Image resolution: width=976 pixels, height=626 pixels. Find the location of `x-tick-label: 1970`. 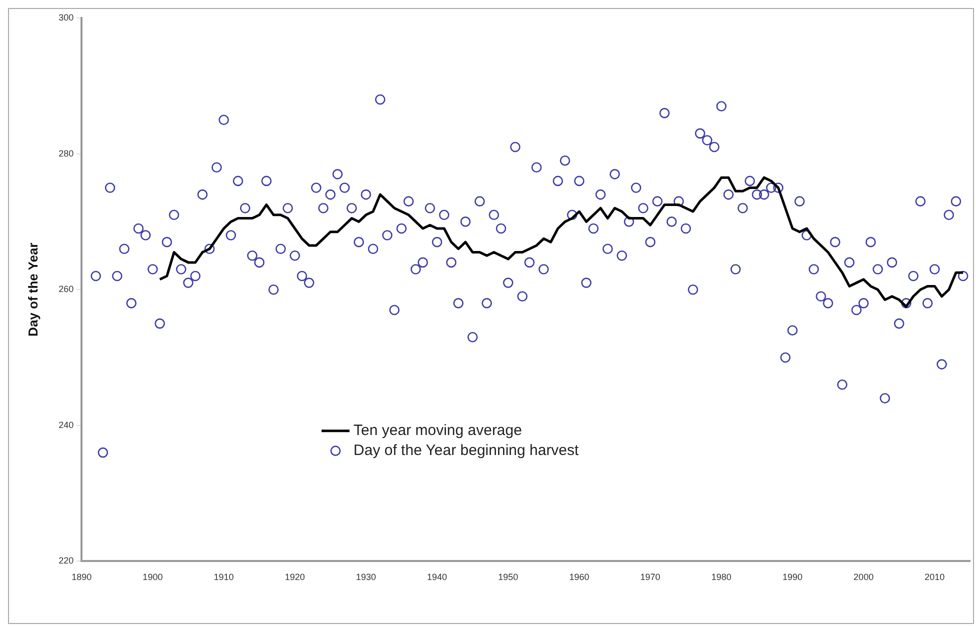

x-tick-label: 1970 is located at coordinates (650, 577).